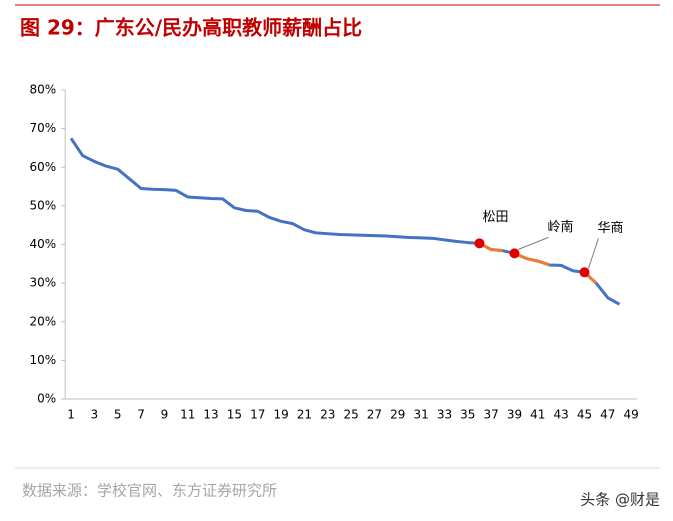 The height and width of the screenshot is (521, 673). I want to click on x-tick-label: 3, so click(95, 415).